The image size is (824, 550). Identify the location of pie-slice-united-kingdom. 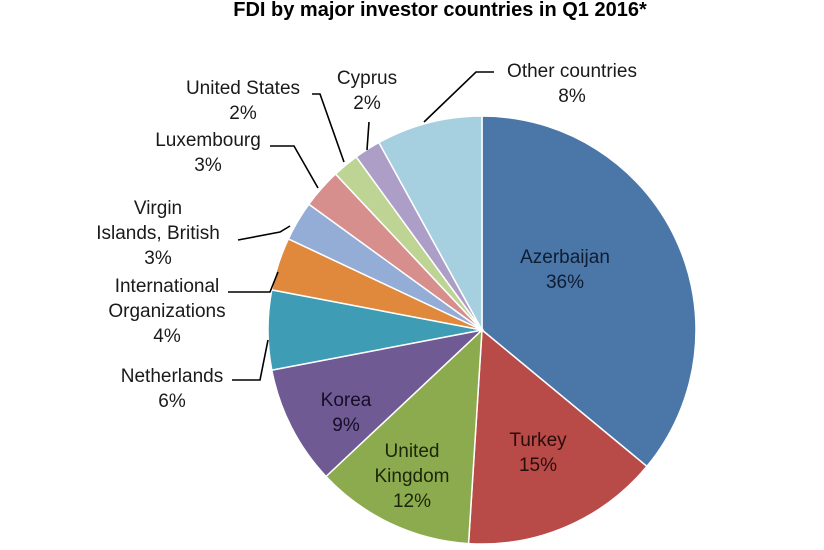
(403, 436).